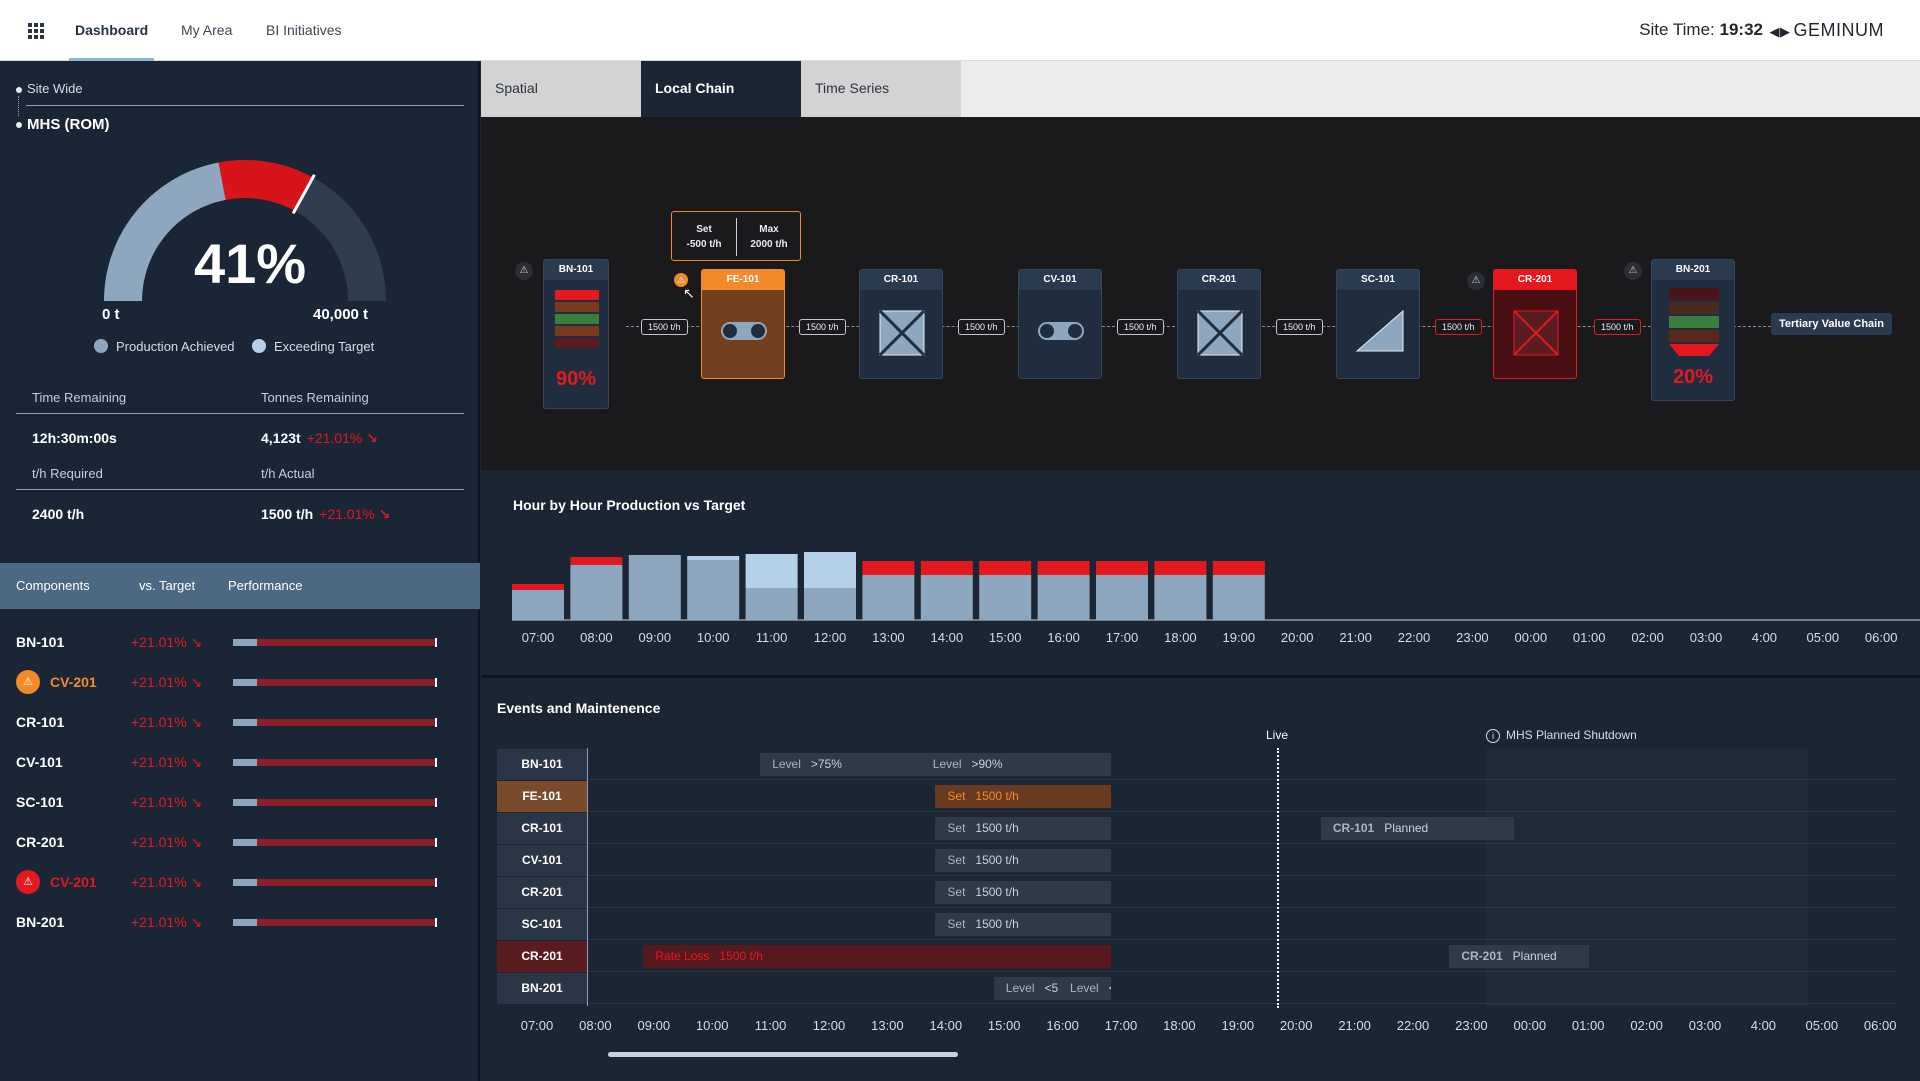 This screenshot has width=1920, height=1081. I want to click on component-name: SC-101, so click(40, 802).